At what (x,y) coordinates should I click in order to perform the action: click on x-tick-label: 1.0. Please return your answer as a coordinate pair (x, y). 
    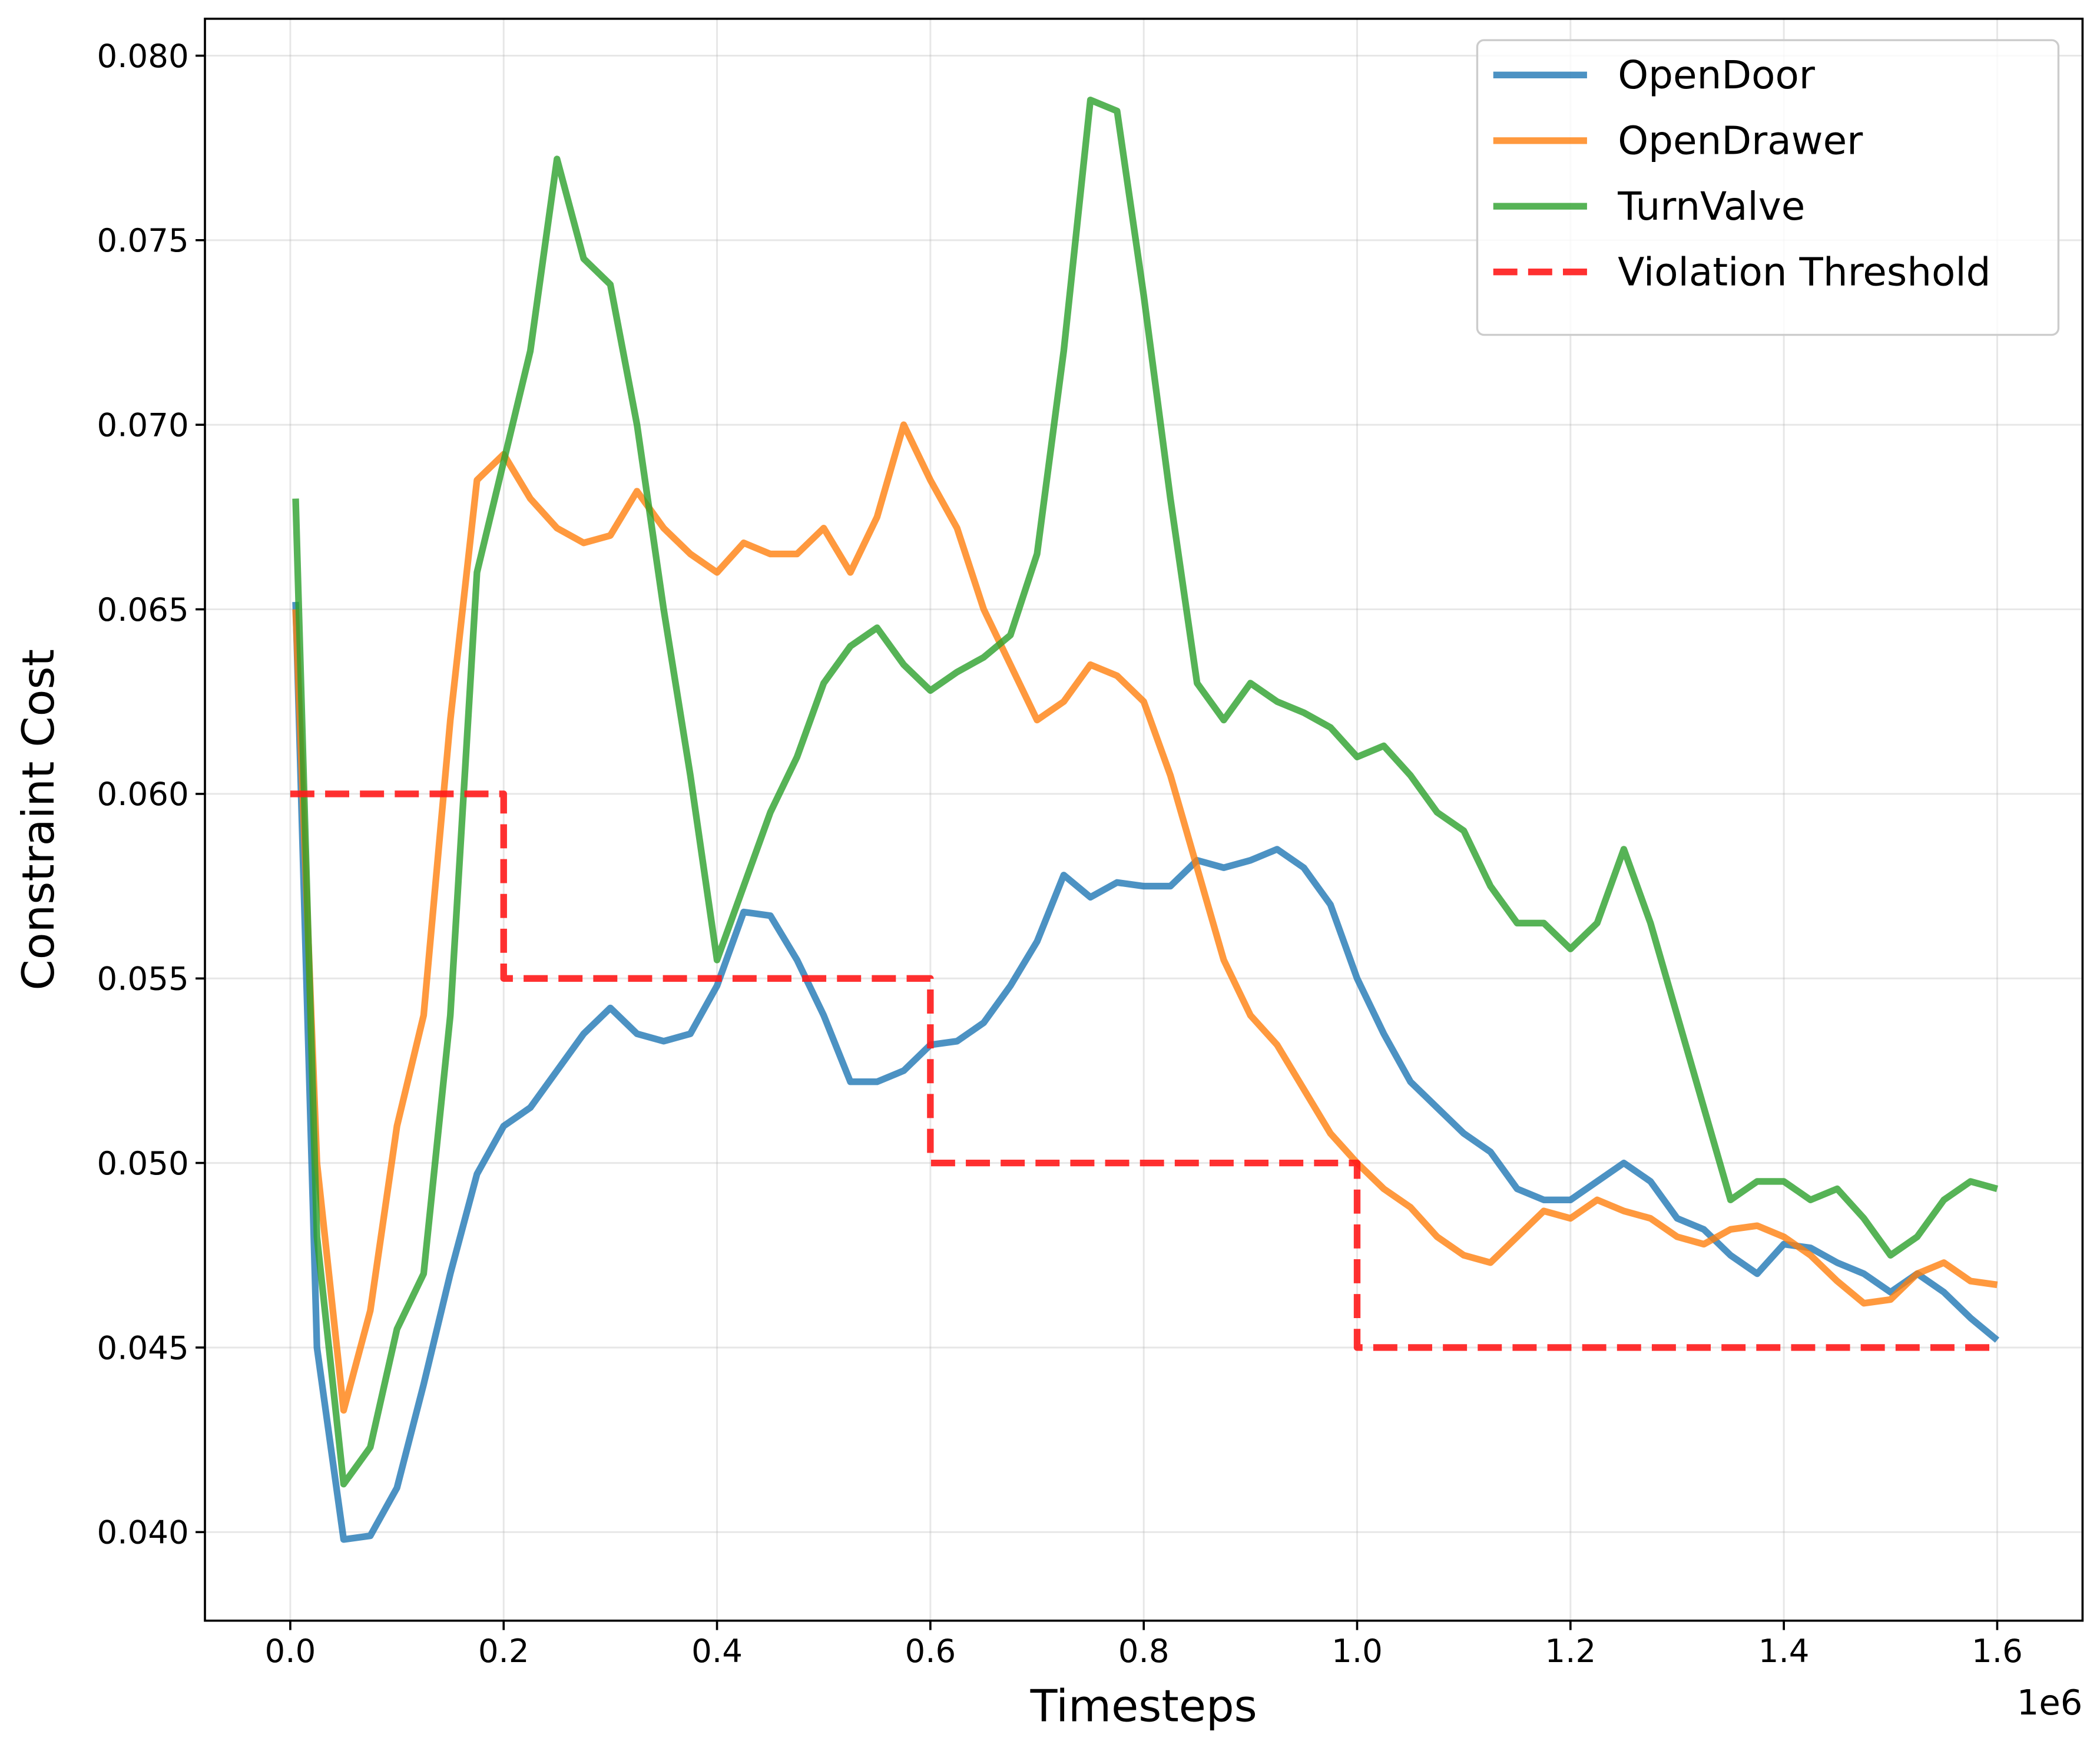
    Looking at the image, I should click on (1357, 1651).